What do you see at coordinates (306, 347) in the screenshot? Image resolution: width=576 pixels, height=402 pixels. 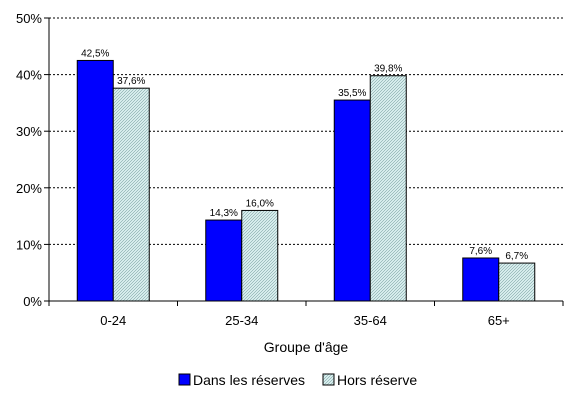 I see `x-axis-title: Groupe d'âge` at bounding box center [306, 347].